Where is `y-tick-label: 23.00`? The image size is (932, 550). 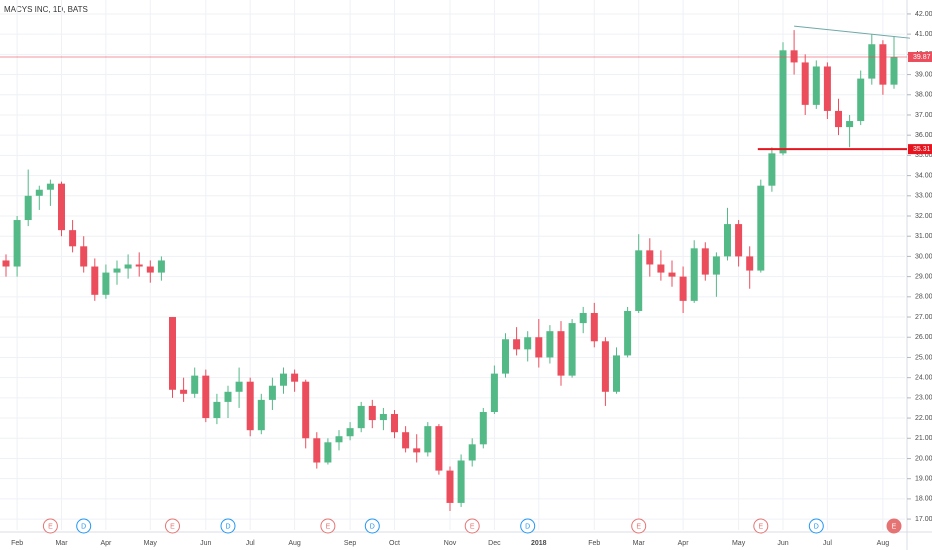
y-tick-label: 23.00 is located at coordinates (923, 398).